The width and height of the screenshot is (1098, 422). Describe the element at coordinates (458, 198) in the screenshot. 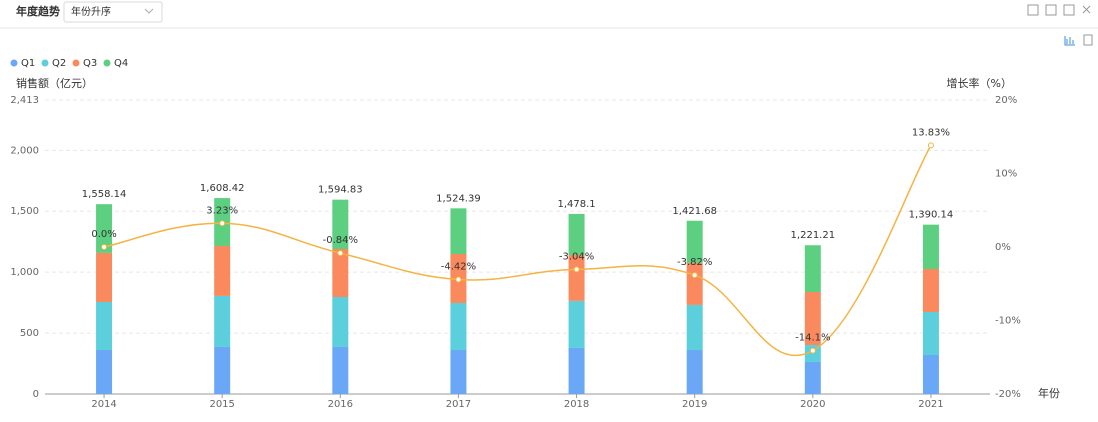

I see `total-label: 1,524.39` at that location.